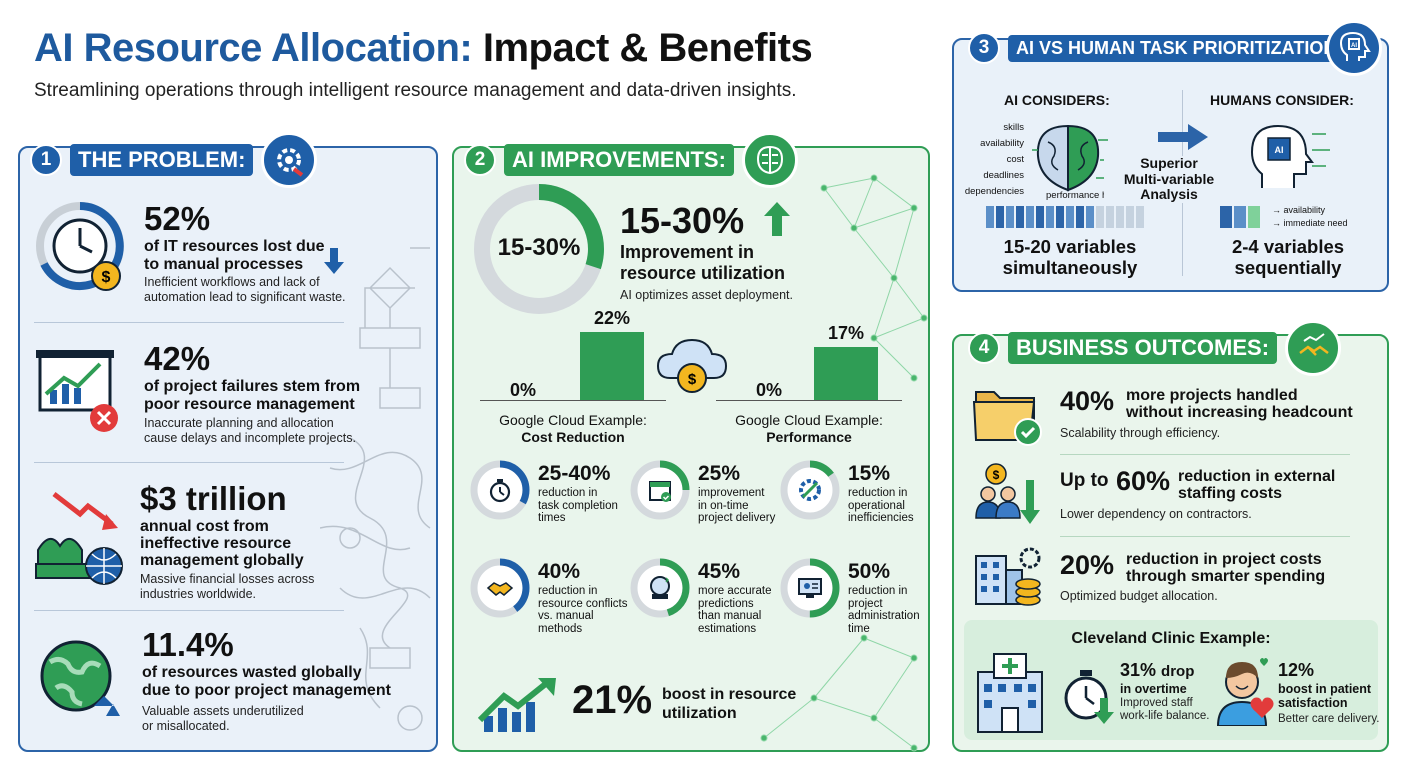 Image resolution: width=1408 pixels, height=768 pixels. Describe the element at coordinates (1013, 127) in the screenshot. I see `ai-factor: skills` at that location.